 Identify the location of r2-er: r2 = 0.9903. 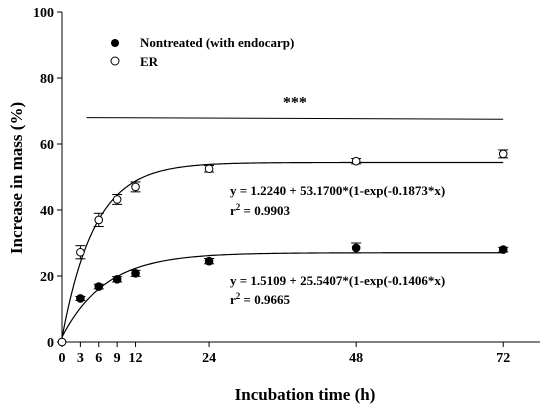
(260, 210).